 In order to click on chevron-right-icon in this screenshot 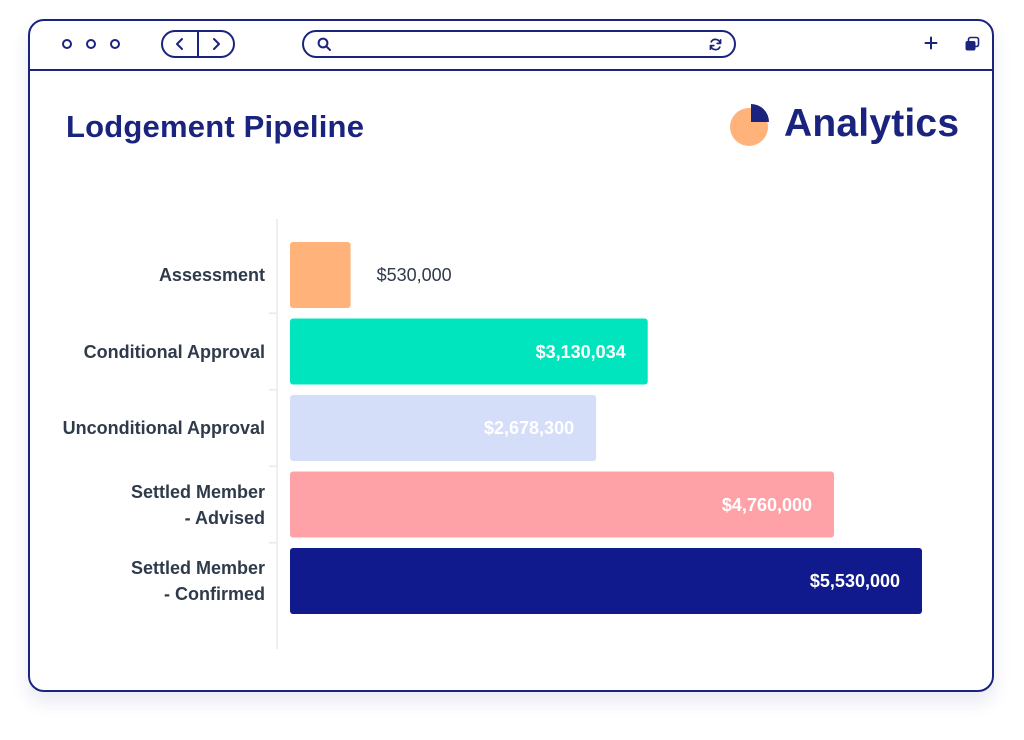, I will do `click(216, 44)`.